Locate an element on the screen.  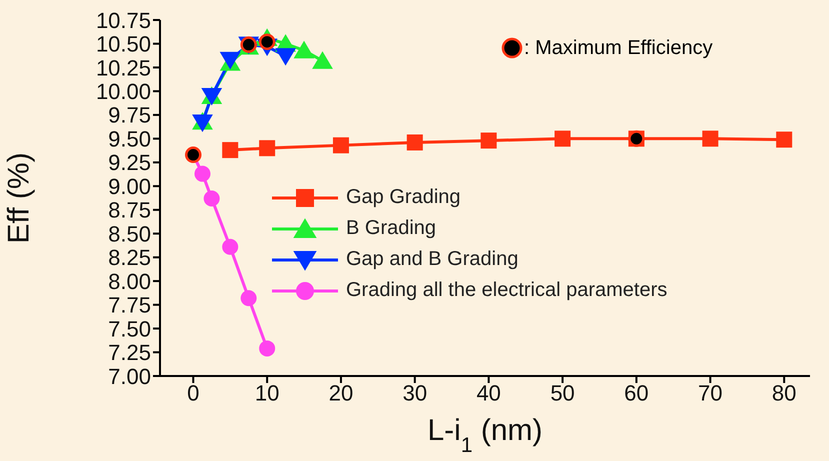
x-tick-label: 70 is located at coordinates (710, 393).